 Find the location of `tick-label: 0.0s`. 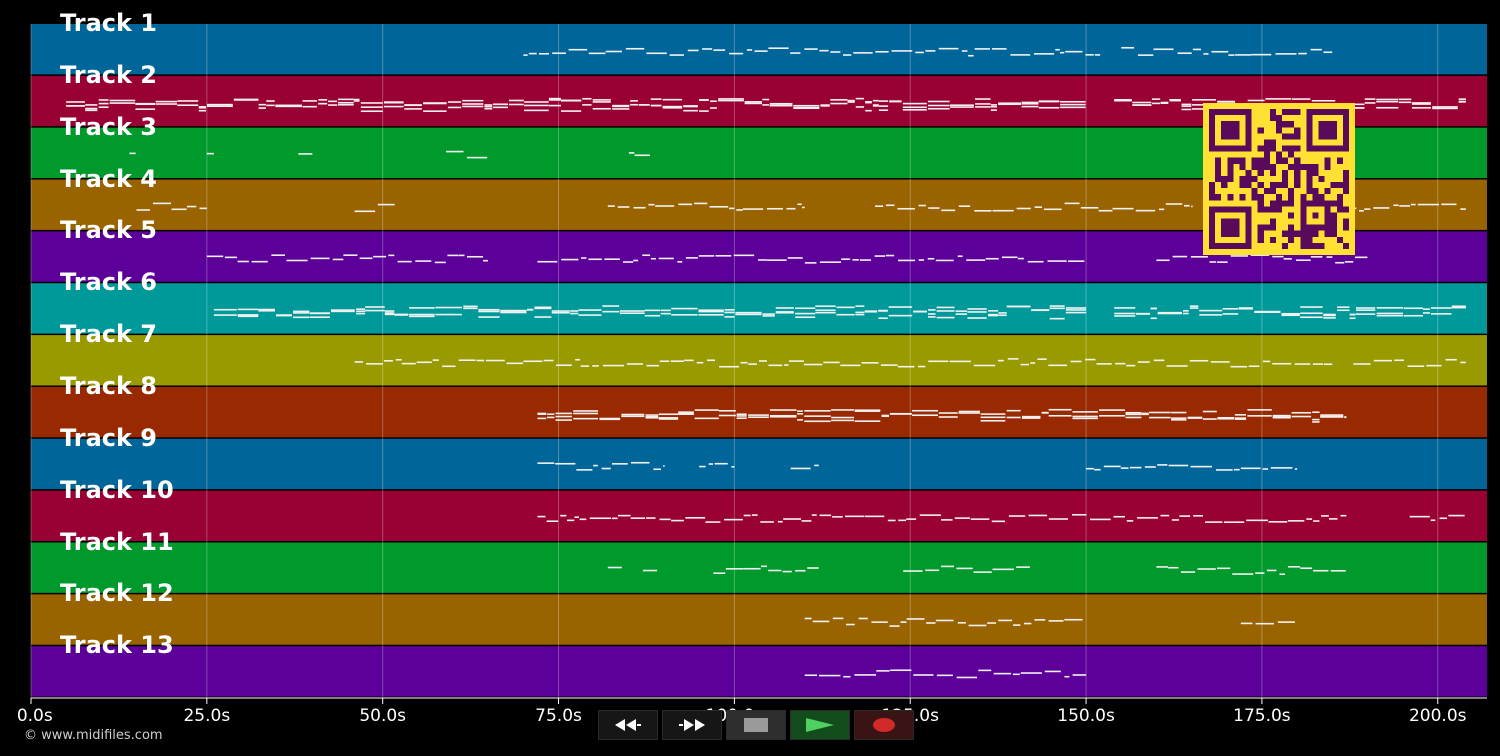

tick-label: 0.0s is located at coordinates (34, 716).